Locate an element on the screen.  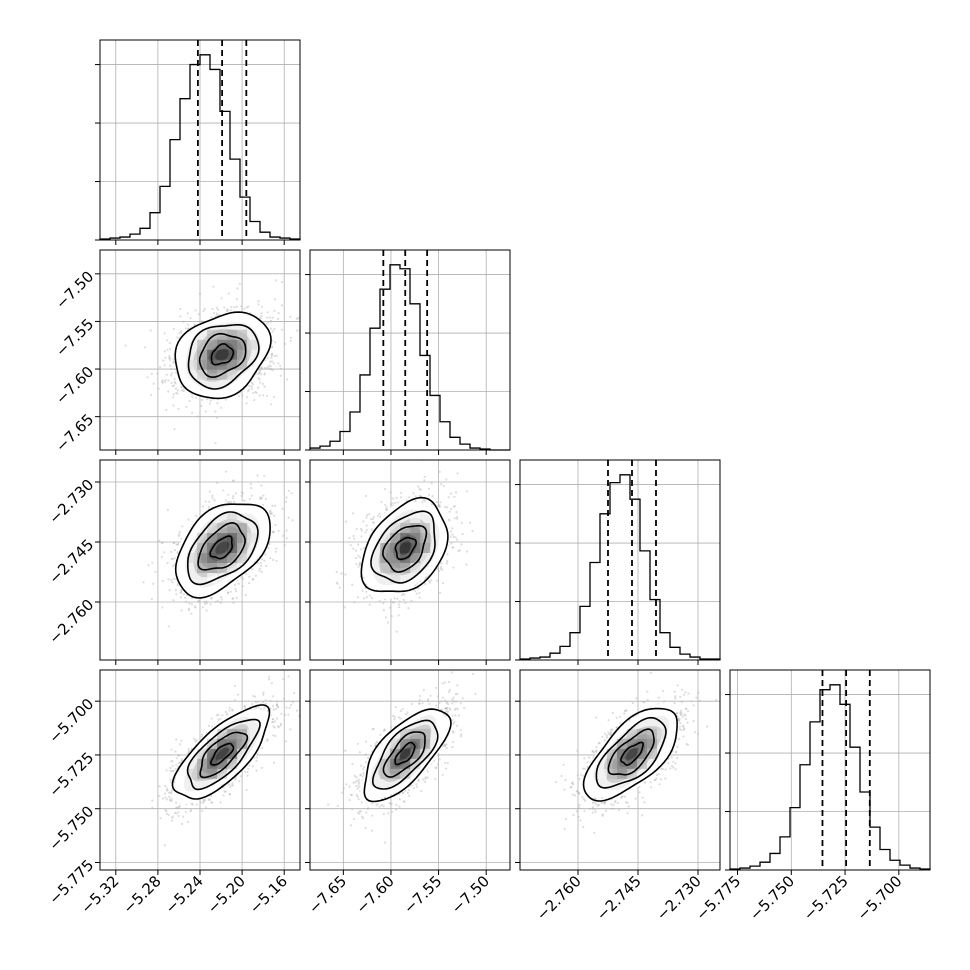
panel-content is located at coordinates (404, 546).